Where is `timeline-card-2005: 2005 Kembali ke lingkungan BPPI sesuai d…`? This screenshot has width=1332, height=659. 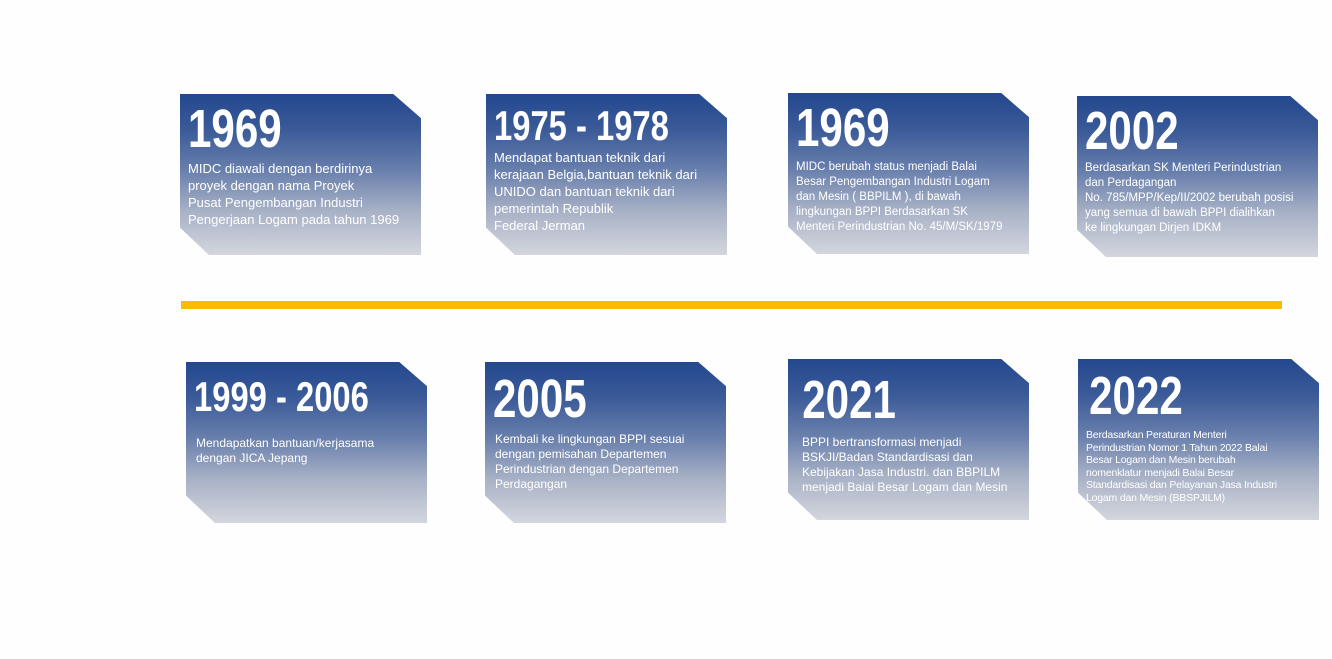 timeline-card-2005: 2005 Kembali ke lingkungan BPPI sesuai d… is located at coordinates (605, 442).